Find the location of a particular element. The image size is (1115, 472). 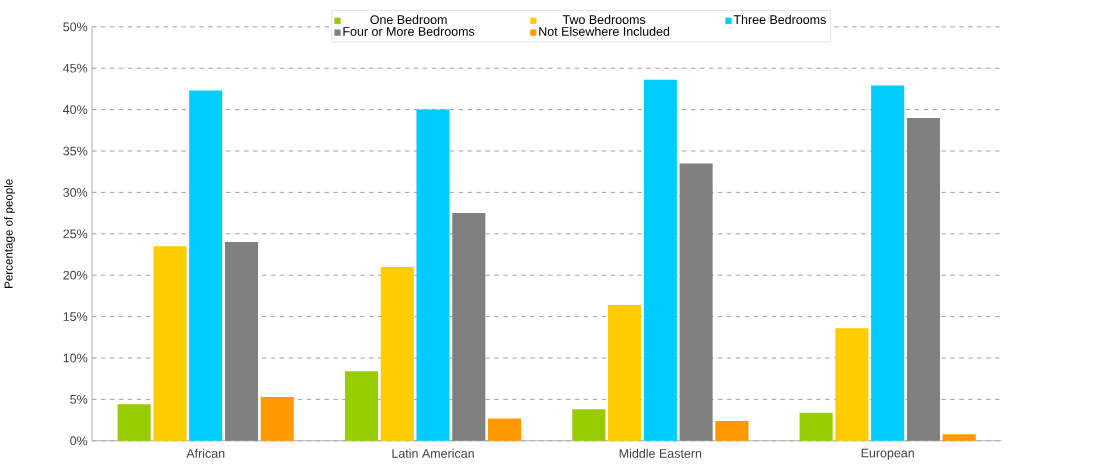

legend-label: One Bedroom is located at coordinates (408, 19).